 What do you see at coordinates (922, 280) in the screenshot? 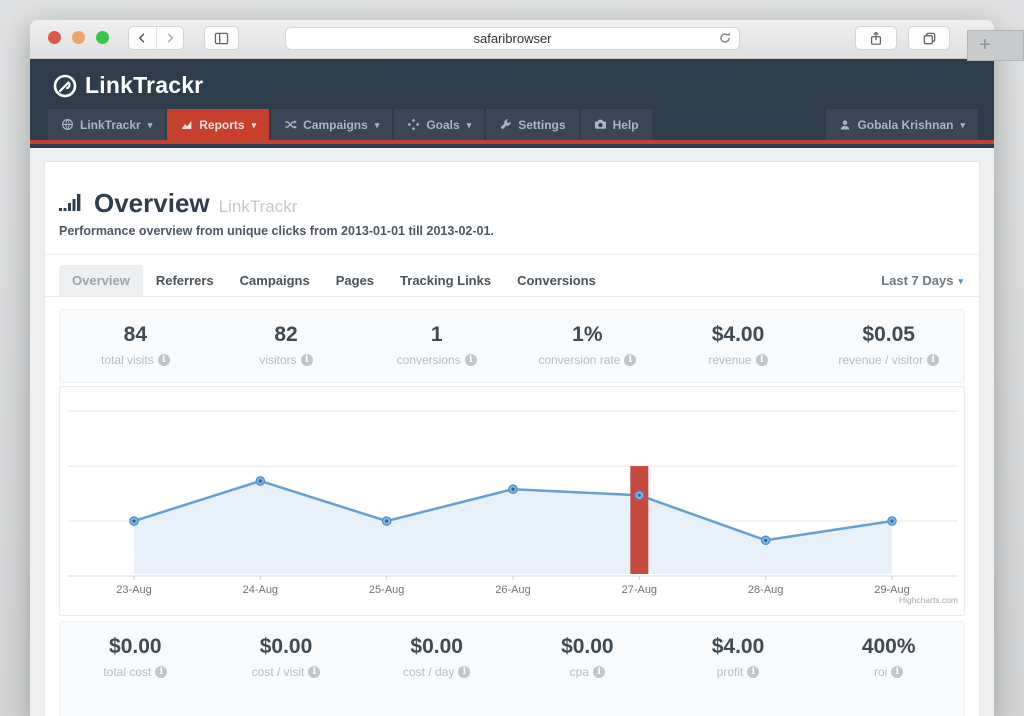
I see `date-range-select: Last 7 Days ▾` at bounding box center [922, 280].